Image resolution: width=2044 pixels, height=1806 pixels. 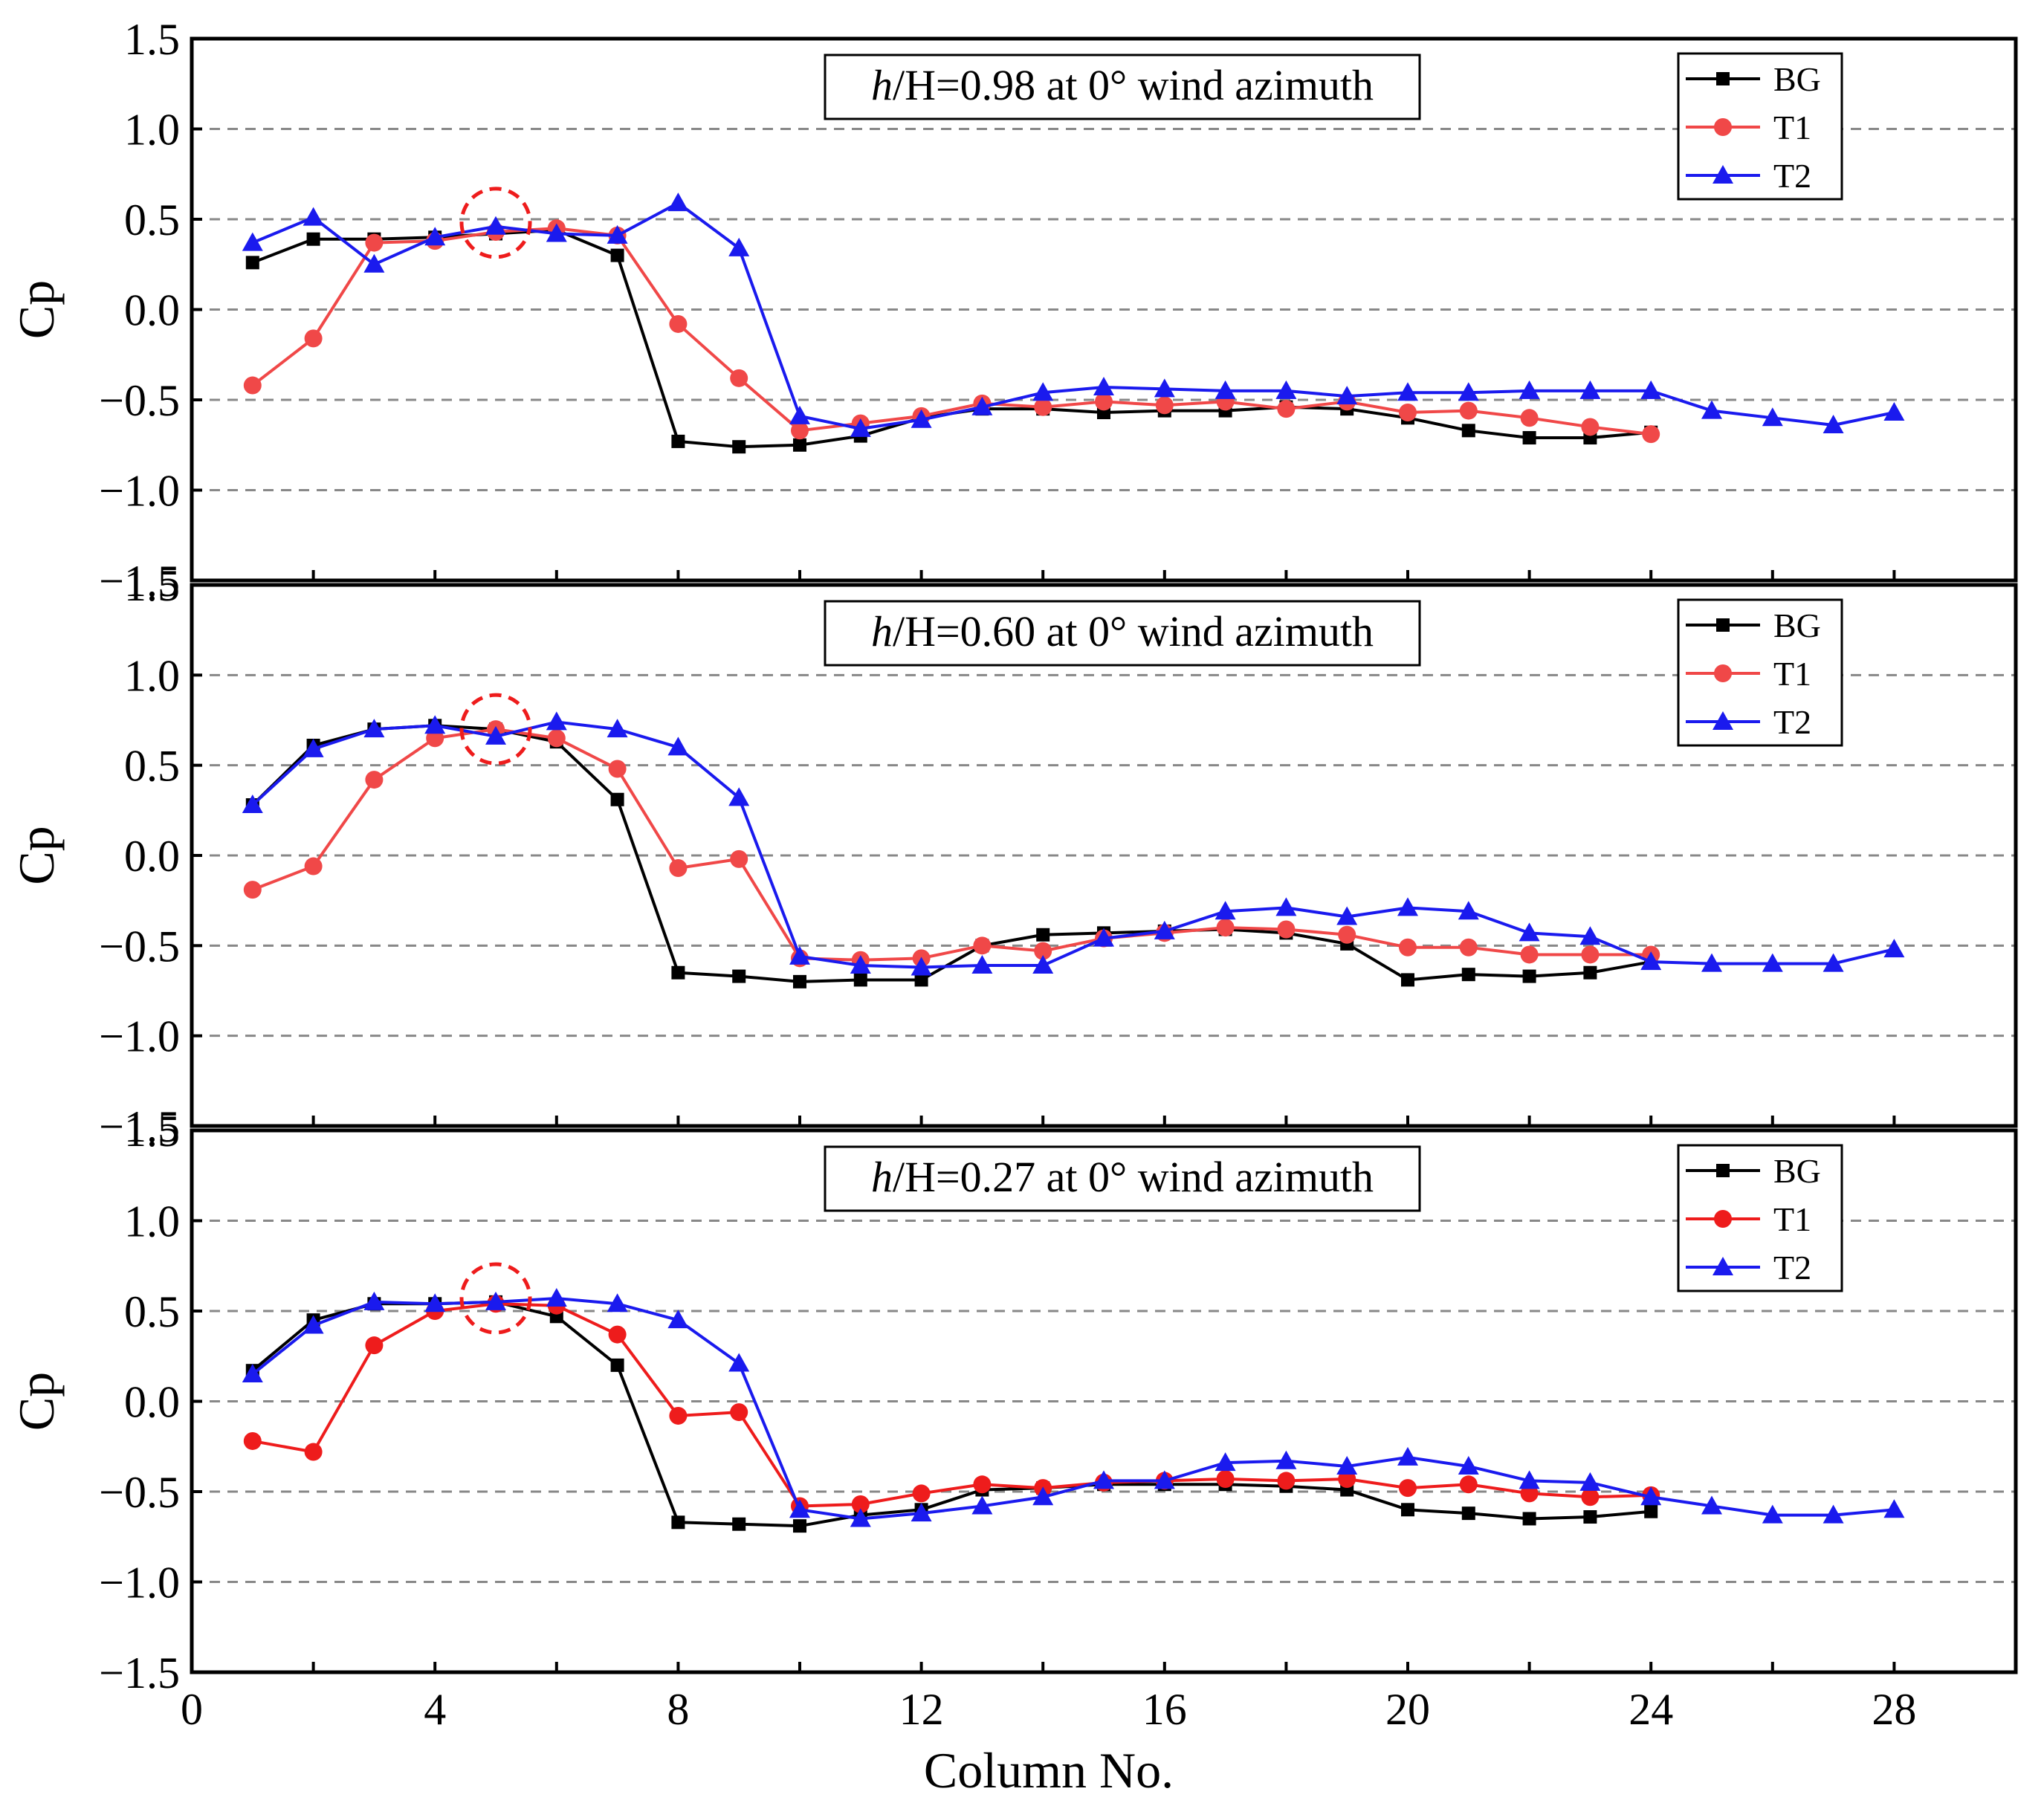 What do you see at coordinates (951, 854) in the screenshot?
I see `series-line-BG` at bounding box center [951, 854].